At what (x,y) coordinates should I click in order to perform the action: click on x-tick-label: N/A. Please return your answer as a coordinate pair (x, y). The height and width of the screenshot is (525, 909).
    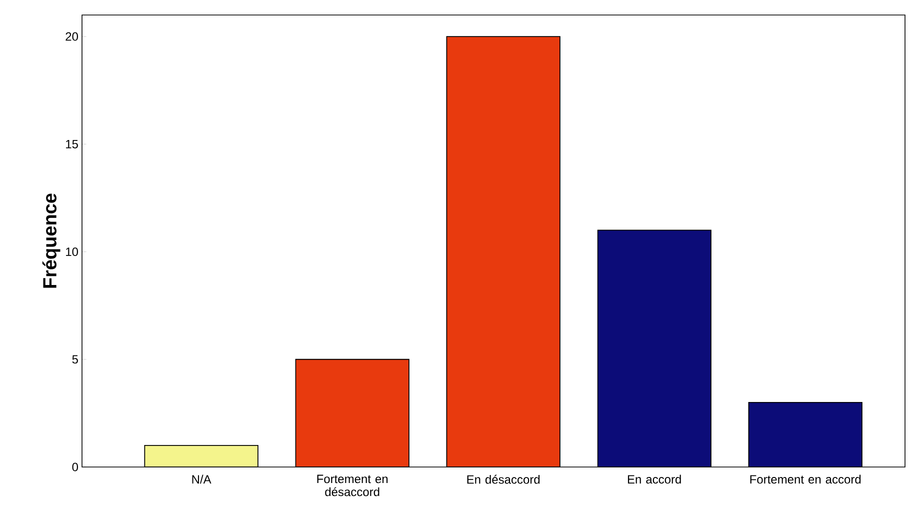
    Looking at the image, I should click on (202, 479).